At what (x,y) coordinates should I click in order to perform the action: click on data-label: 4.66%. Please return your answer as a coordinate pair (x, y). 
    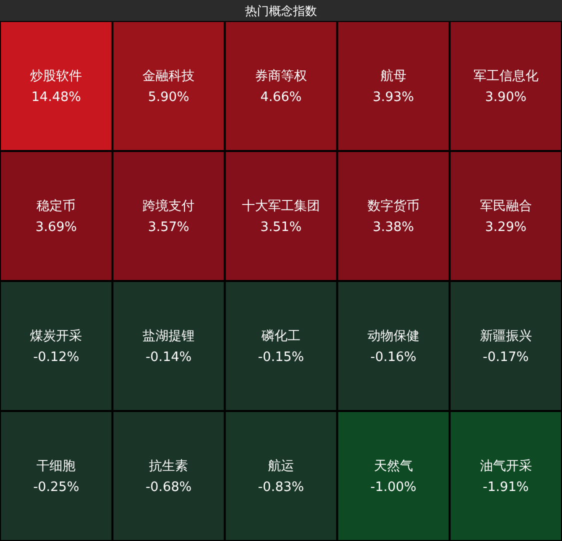
    Looking at the image, I should click on (281, 97).